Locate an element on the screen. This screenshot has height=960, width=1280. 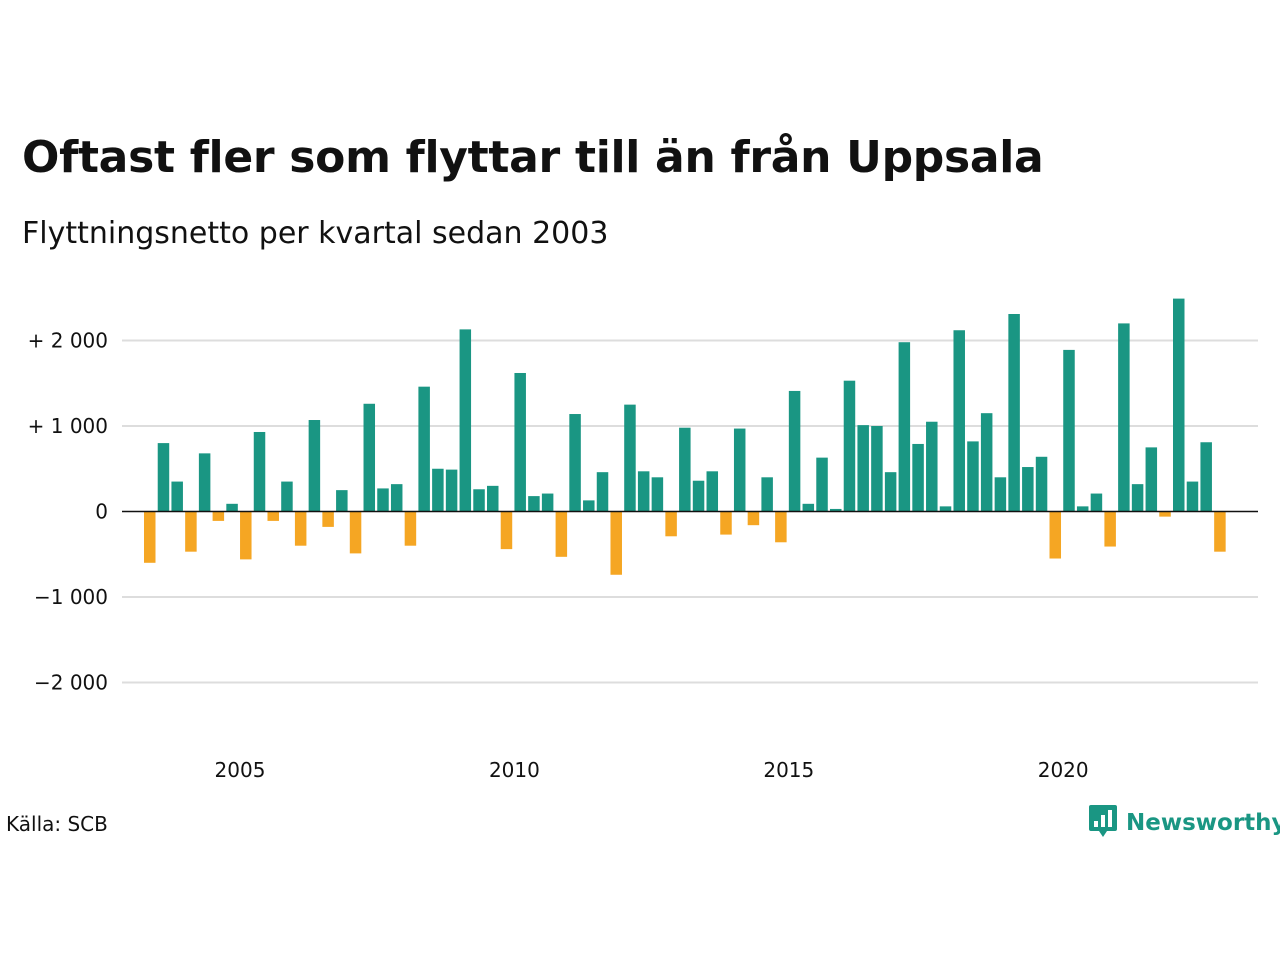
y-tick-label: −2 000 is located at coordinates (71, 683).